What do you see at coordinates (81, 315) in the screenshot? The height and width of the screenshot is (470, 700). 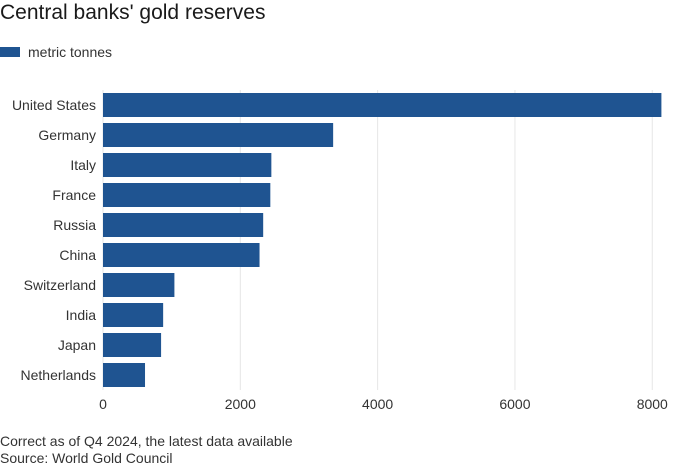 I see `category-label: India` at bounding box center [81, 315].